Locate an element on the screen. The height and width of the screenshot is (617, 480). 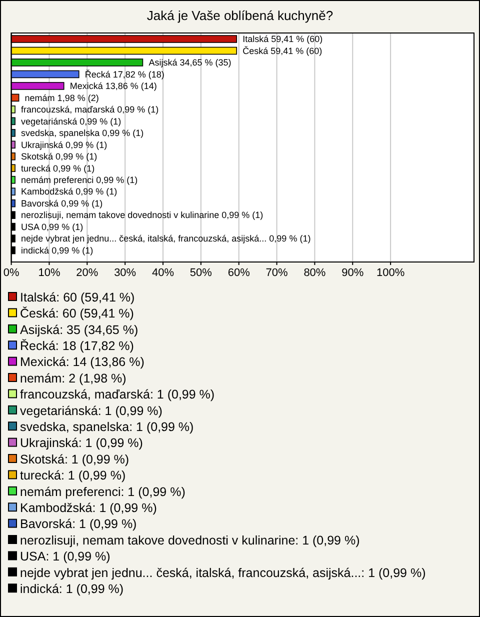
text: nerozlisuji, nemam takove dovednosti v kulinarine: 1 (0,99 %) is located at coordinates (190, 540).